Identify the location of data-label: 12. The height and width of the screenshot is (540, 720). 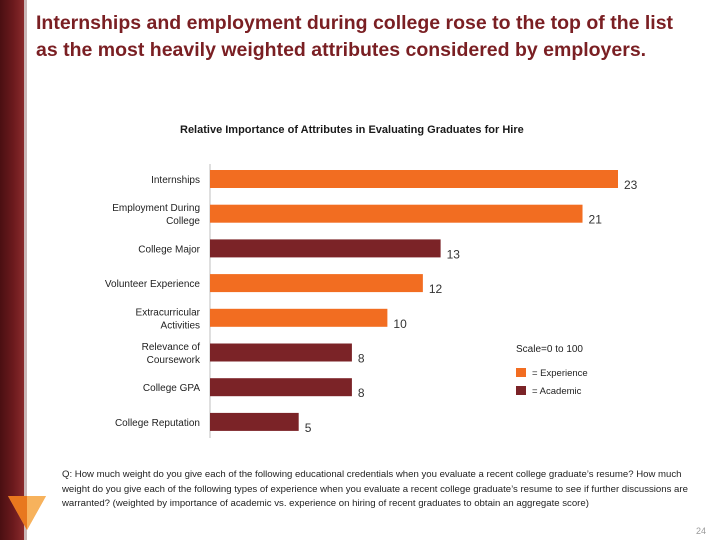
(436, 289).